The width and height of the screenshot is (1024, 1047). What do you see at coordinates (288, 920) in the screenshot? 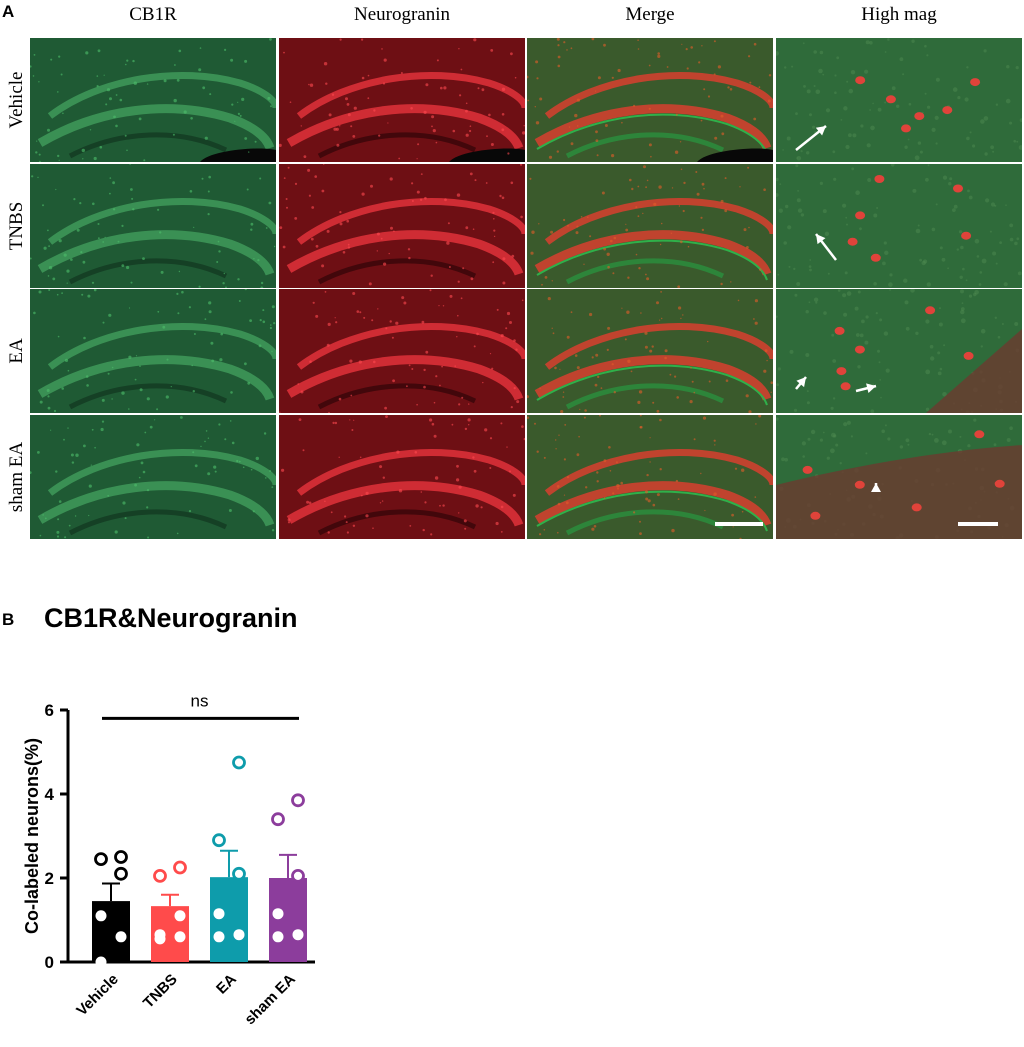
I see `bar-sham-ea` at bounding box center [288, 920].